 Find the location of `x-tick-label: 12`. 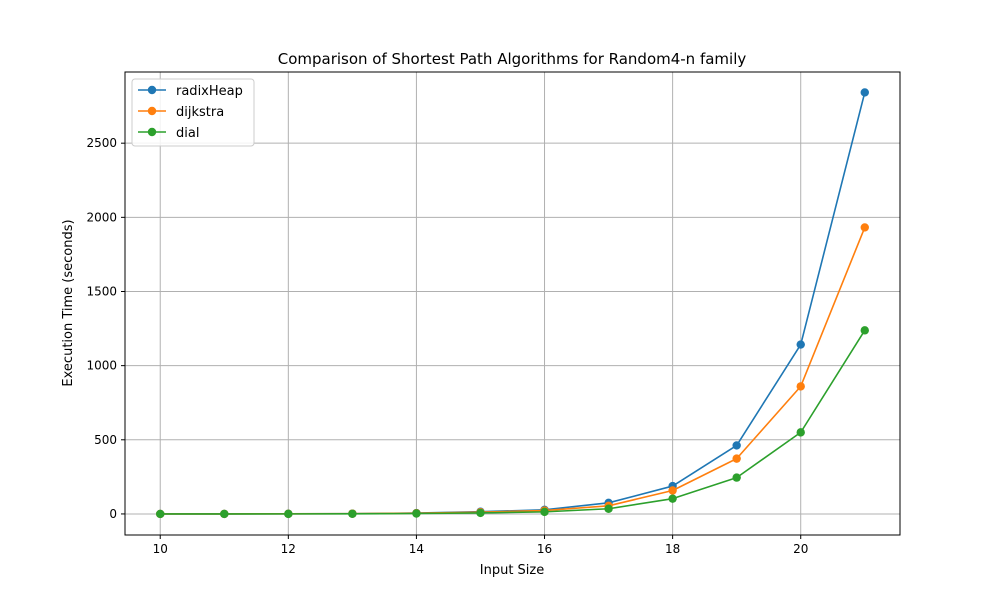

x-tick-label: 12 is located at coordinates (288, 549).